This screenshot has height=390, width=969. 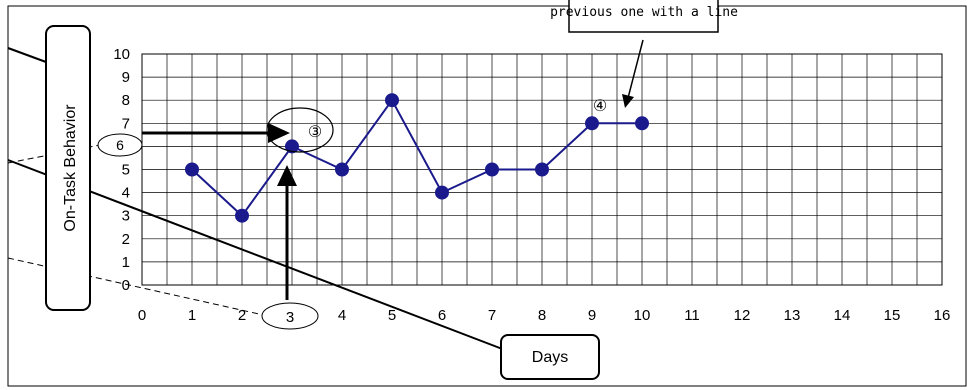 I want to click on callout-box, so click(x=643, y=16).